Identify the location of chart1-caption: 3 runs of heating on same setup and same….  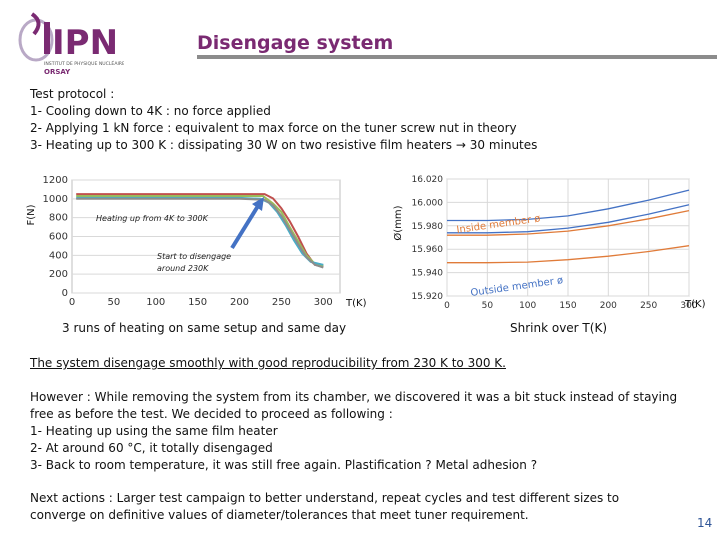
(204, 328).